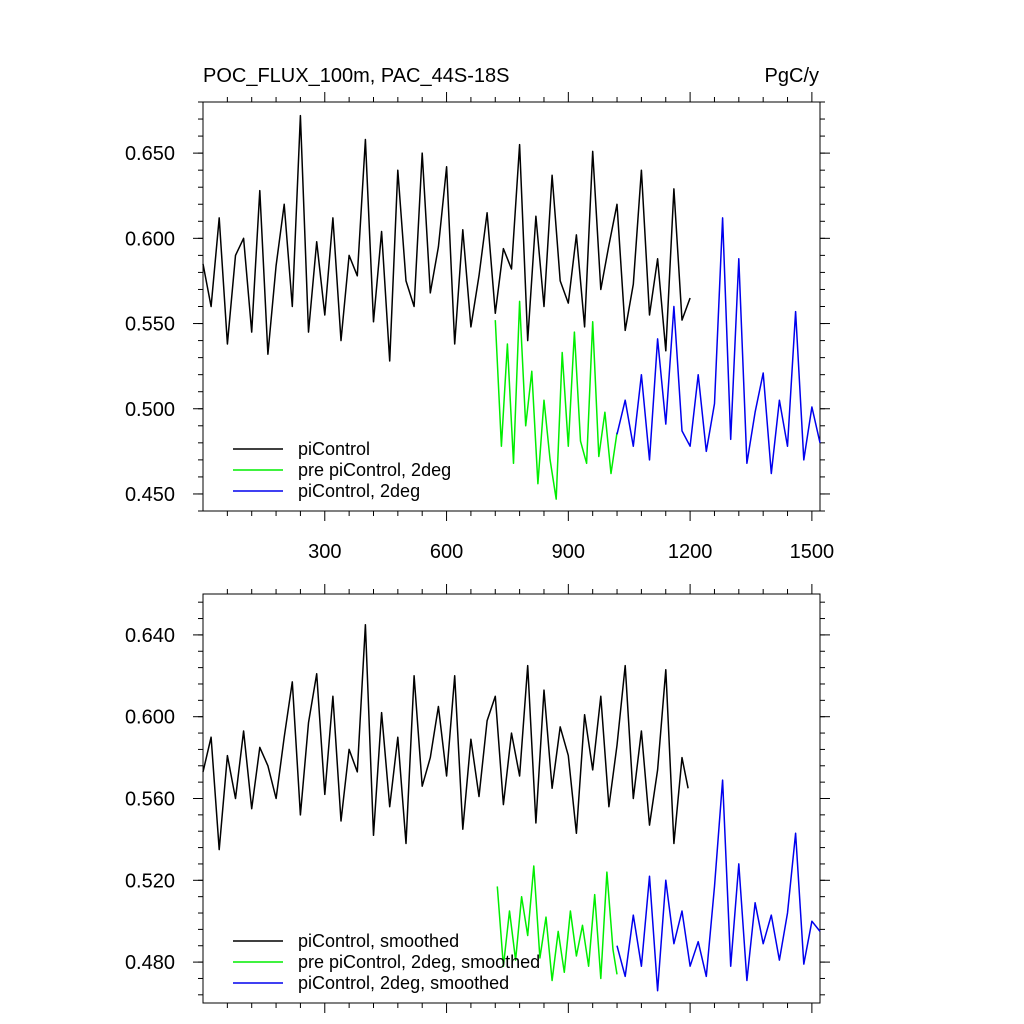 The width and height of the screenshot is (1024, 1024). I want to click on xtick-label: 1200, so click(690, 552).